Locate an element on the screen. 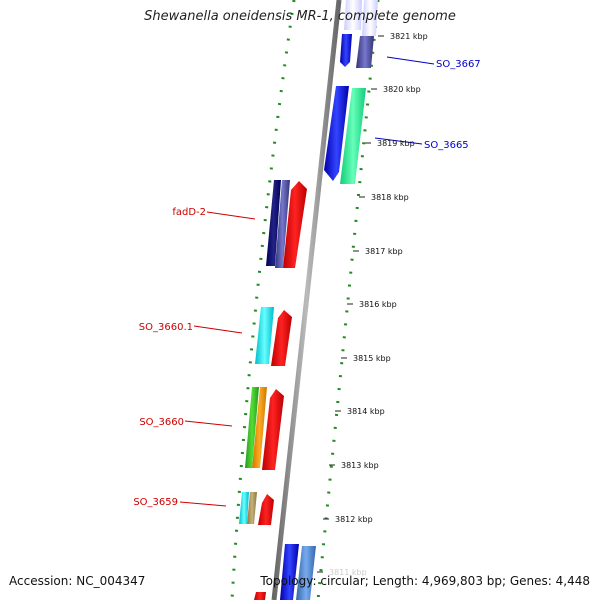 The image size is (600, 604). accession-text: Accession: NC_004347 is located at coordinates (77, 581).